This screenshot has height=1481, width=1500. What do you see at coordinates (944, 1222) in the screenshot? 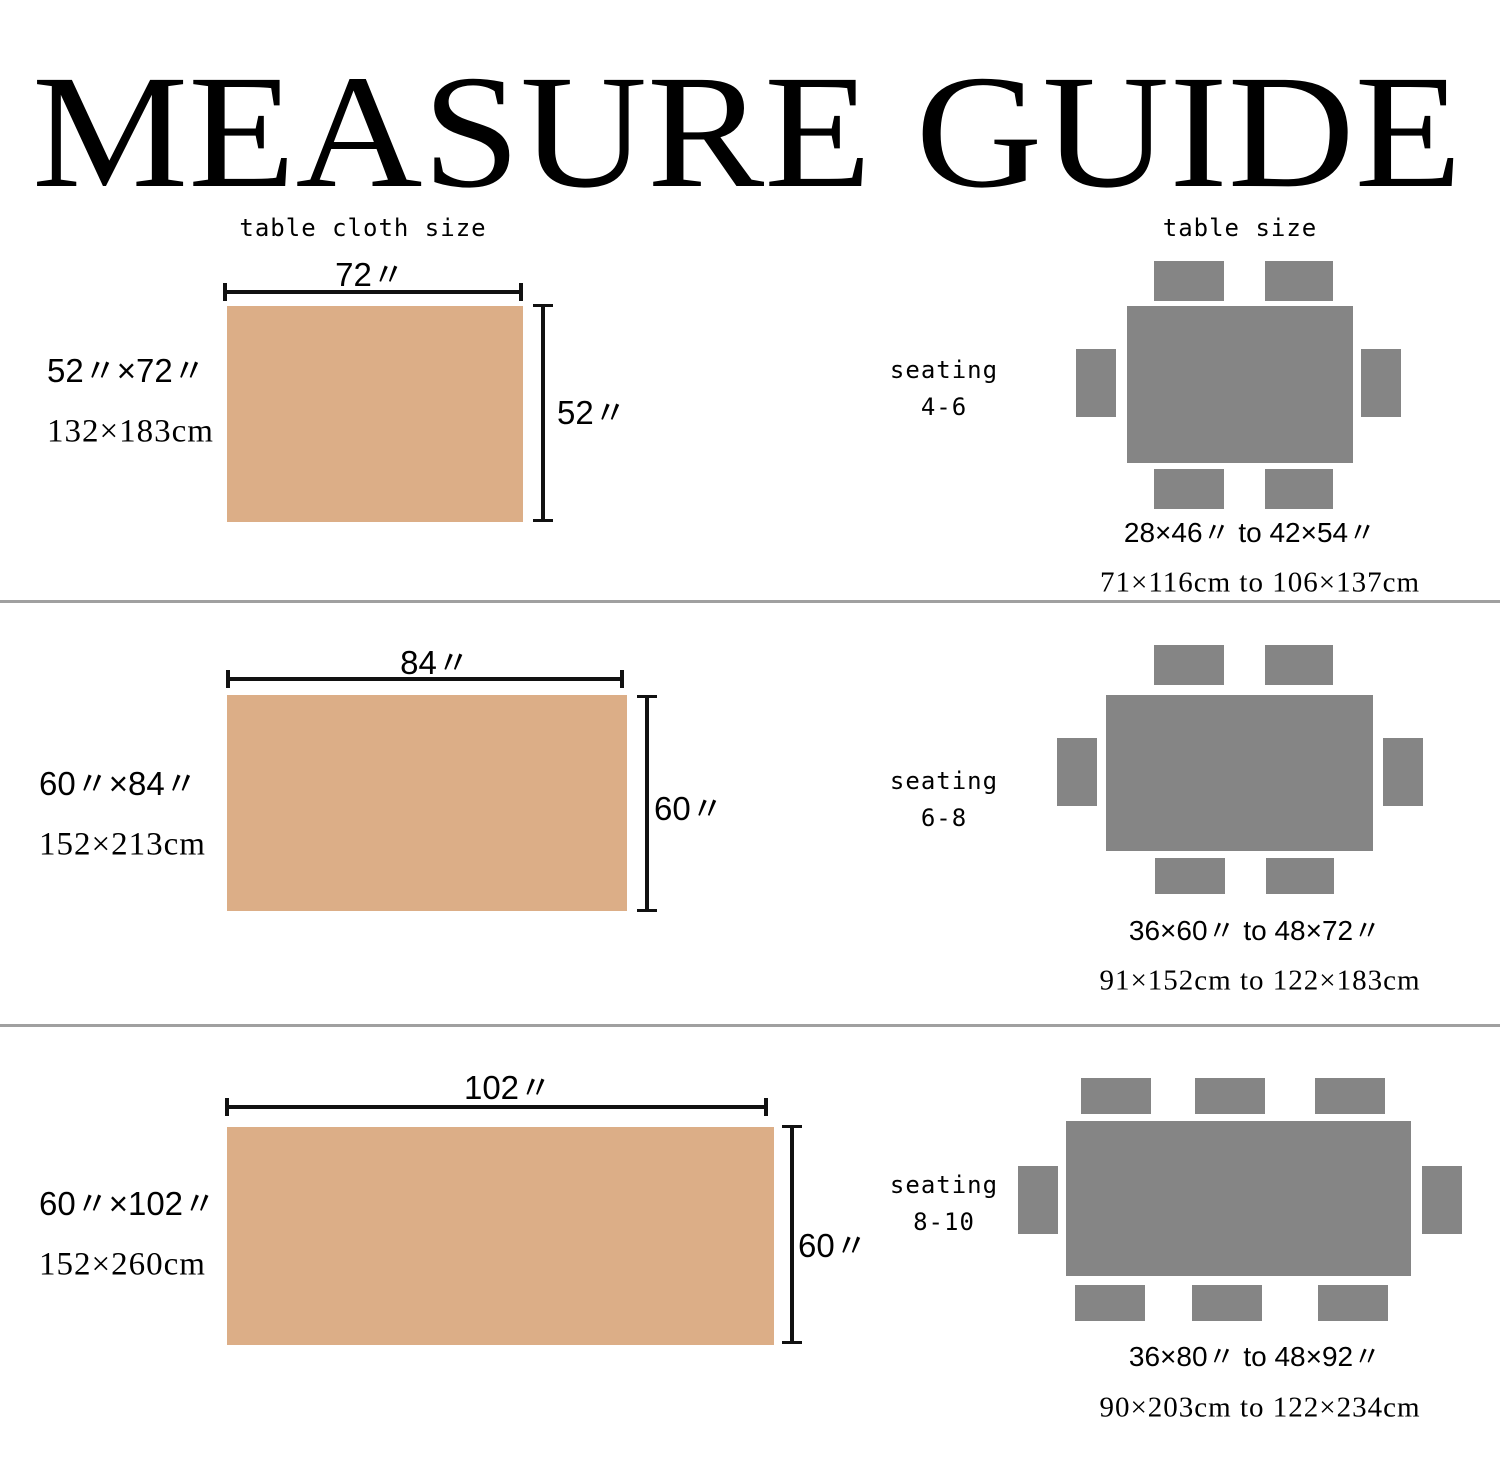
I see `seating-count: 8-10` at bounding box center [944, 1222].